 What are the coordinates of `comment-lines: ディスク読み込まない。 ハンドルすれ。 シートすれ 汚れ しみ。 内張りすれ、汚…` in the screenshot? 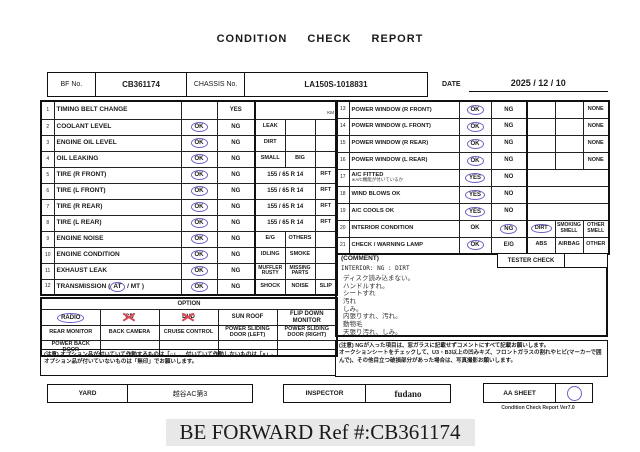 It's located at (379, 305).